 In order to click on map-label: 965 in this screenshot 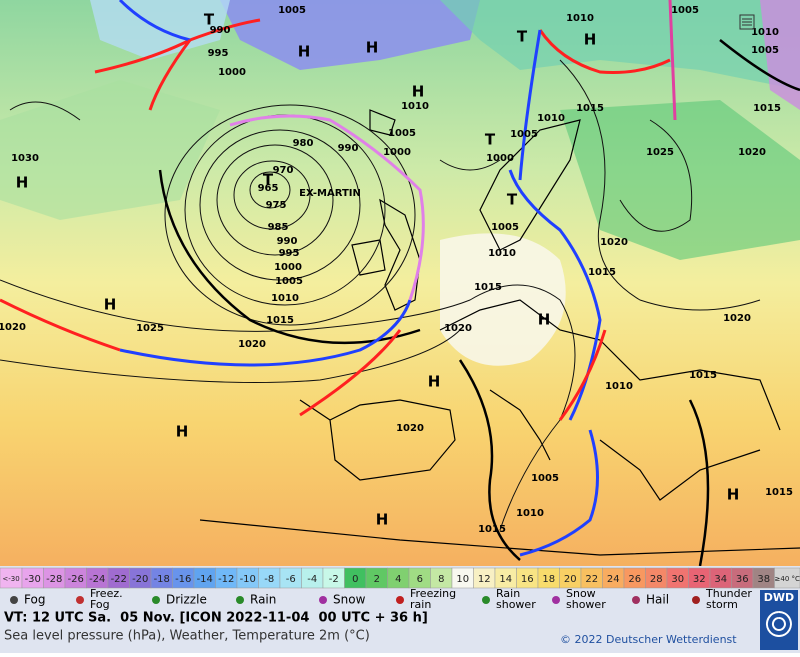, I will do `click(268, 188)`.